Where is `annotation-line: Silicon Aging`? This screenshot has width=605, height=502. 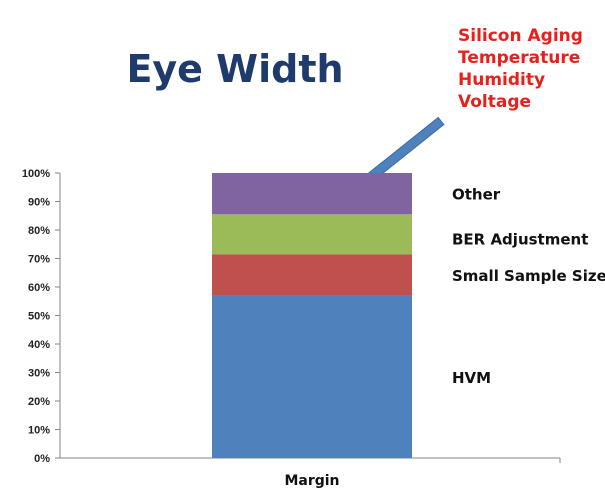 annotation-line: Silicon Aging is located at coordinates (520, 36).